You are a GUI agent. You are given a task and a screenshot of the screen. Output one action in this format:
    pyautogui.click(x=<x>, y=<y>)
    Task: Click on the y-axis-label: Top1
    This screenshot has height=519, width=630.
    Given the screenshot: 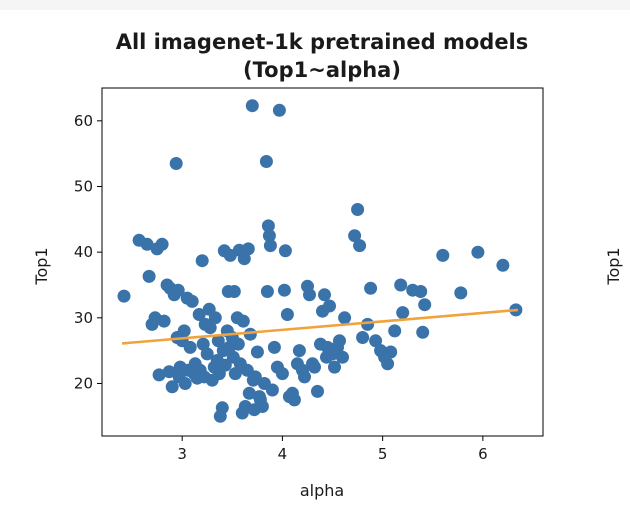 What is the action you would take?
    pyautogui.click(x=41, y=266)
    